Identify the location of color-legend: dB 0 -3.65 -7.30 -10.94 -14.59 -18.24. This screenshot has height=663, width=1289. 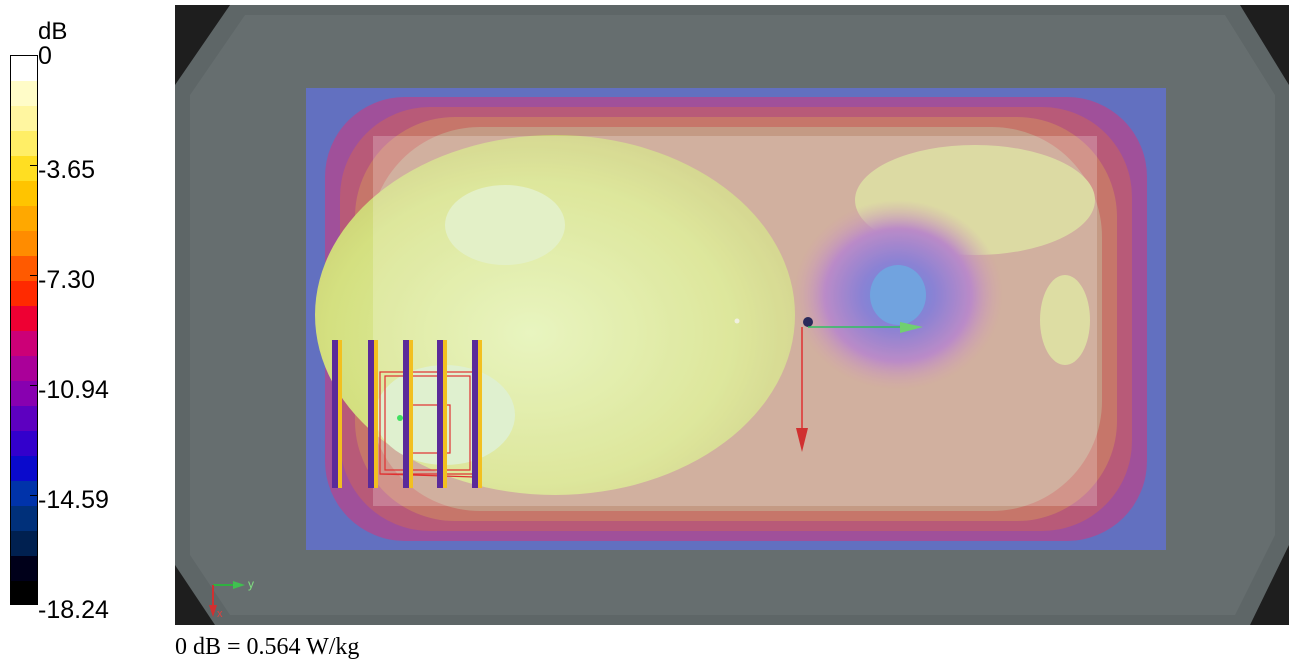
(87, 315).